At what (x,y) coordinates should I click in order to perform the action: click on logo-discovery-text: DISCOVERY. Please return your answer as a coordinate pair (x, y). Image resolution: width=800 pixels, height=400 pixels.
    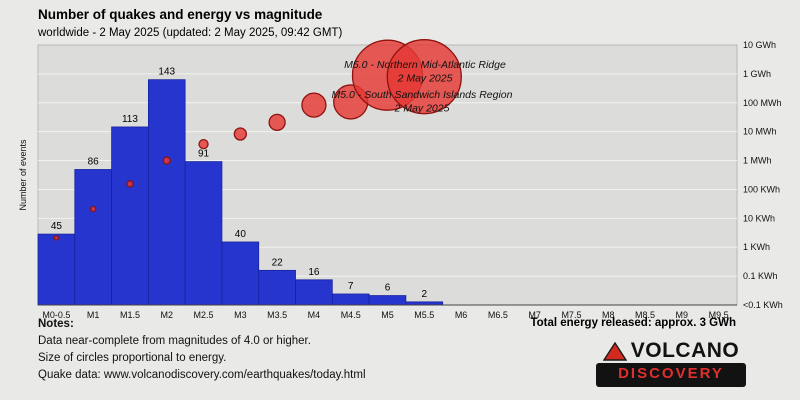
    Looking at the image, I should click on (671, 373).